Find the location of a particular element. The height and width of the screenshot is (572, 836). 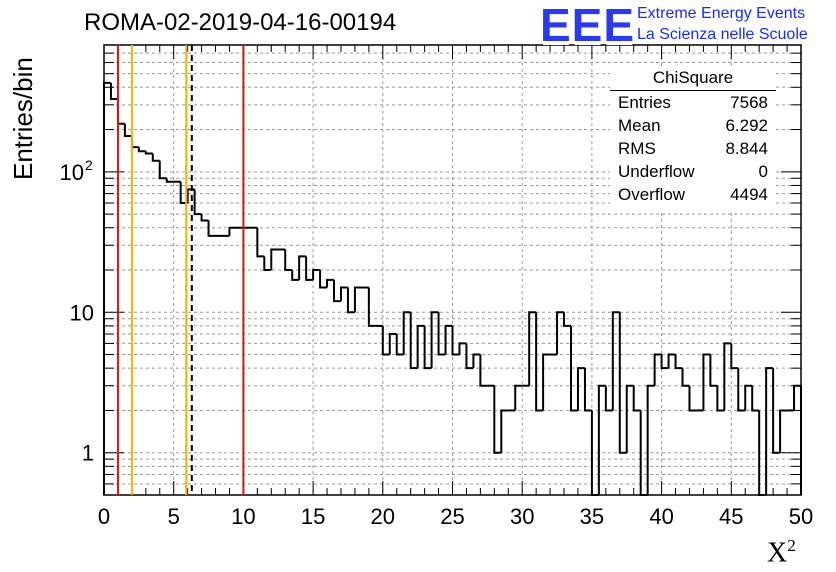

stats-label: Underflow is located at coordinates (656, 171).